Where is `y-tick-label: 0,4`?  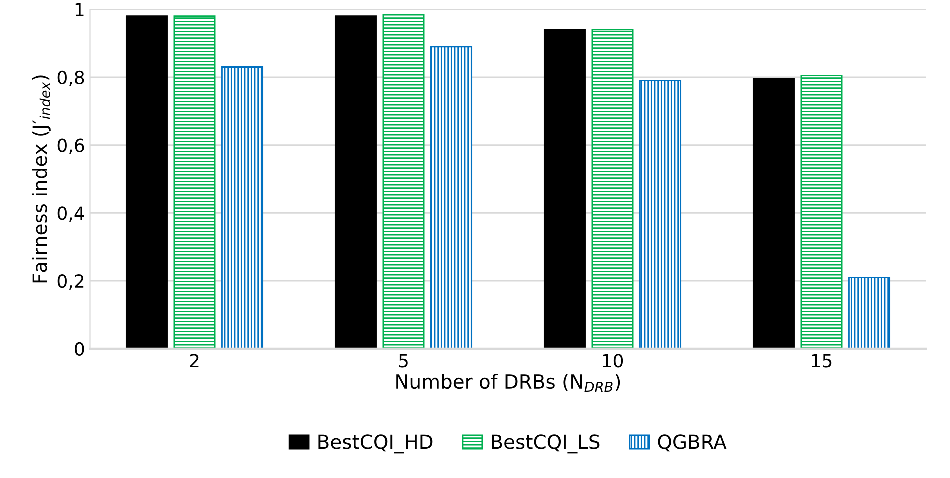
y-tick-label: 0,4 is located at coordinates (71, 214).